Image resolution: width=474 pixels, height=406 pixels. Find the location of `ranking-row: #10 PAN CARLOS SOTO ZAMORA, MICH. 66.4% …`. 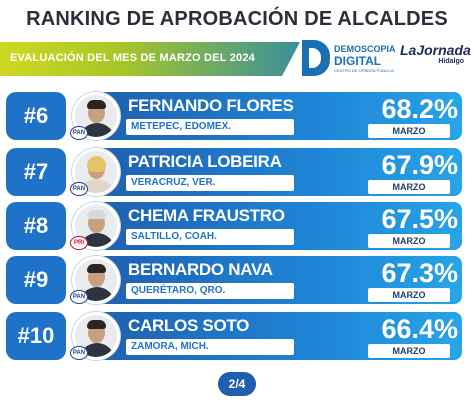

ranking-row: #10 PAN CARLOS SOTO ZAMORA, MICH. 66.4% … is located at coordinates (237, 336).